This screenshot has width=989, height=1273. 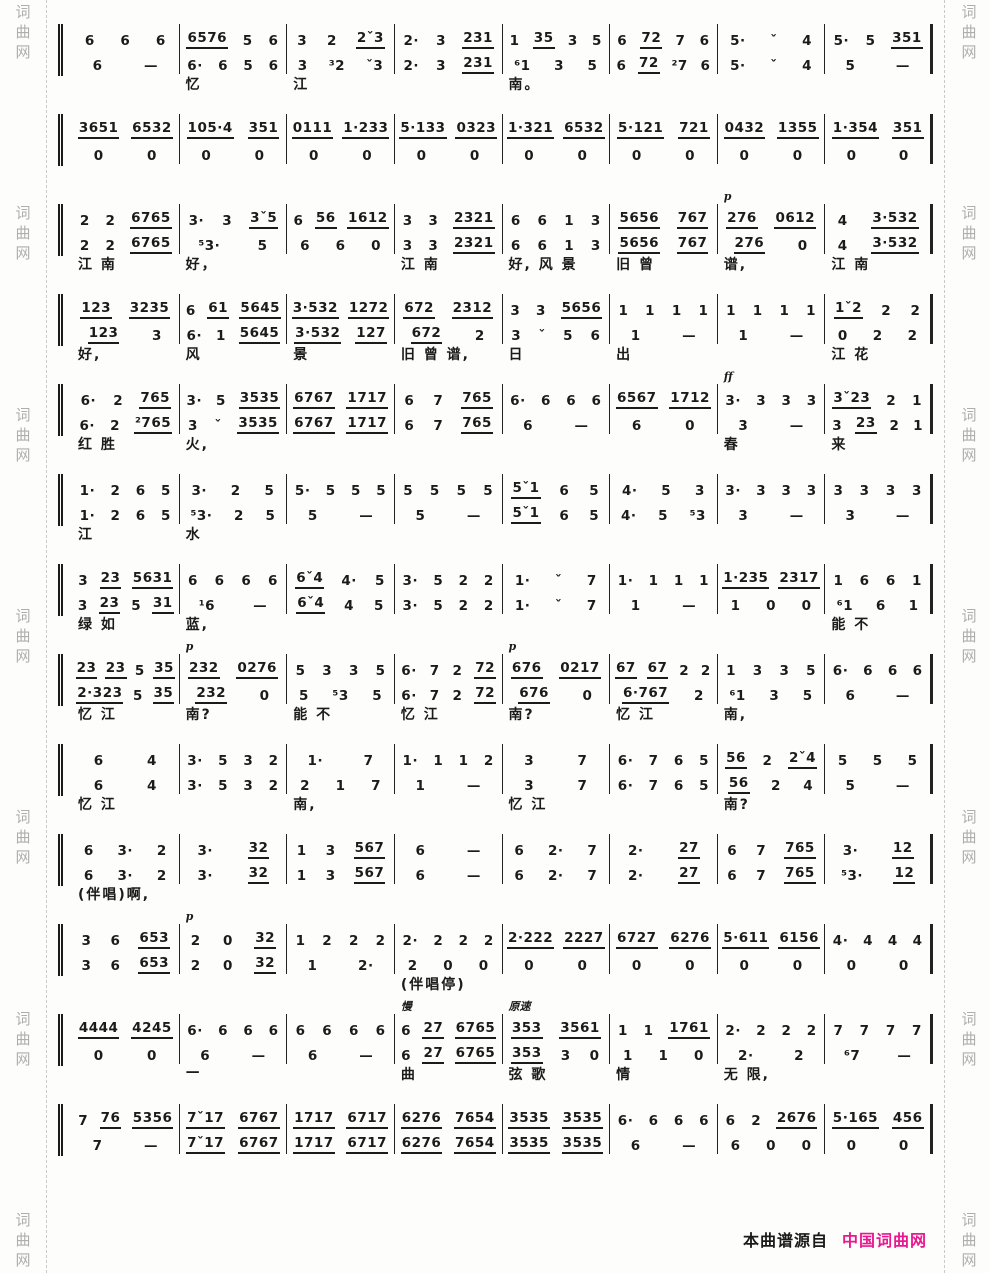 I want to click on note-group: 1·354, so click(x=855, y=129).